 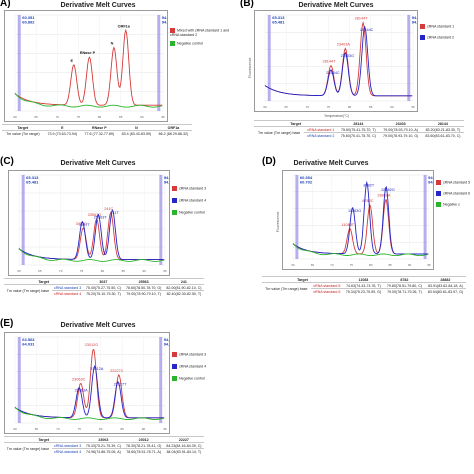 What do you see at coordinates (183, 451) in the screenshot?
I see `table-cell: 84.04(83.91-84.14, T)` at bounding box center [183, 451].